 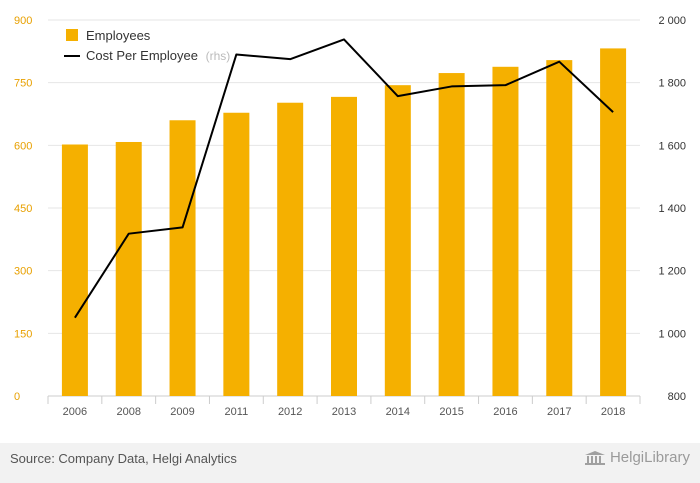 I want to click on x-tick-label: 2013, so click(x=344, y=412).